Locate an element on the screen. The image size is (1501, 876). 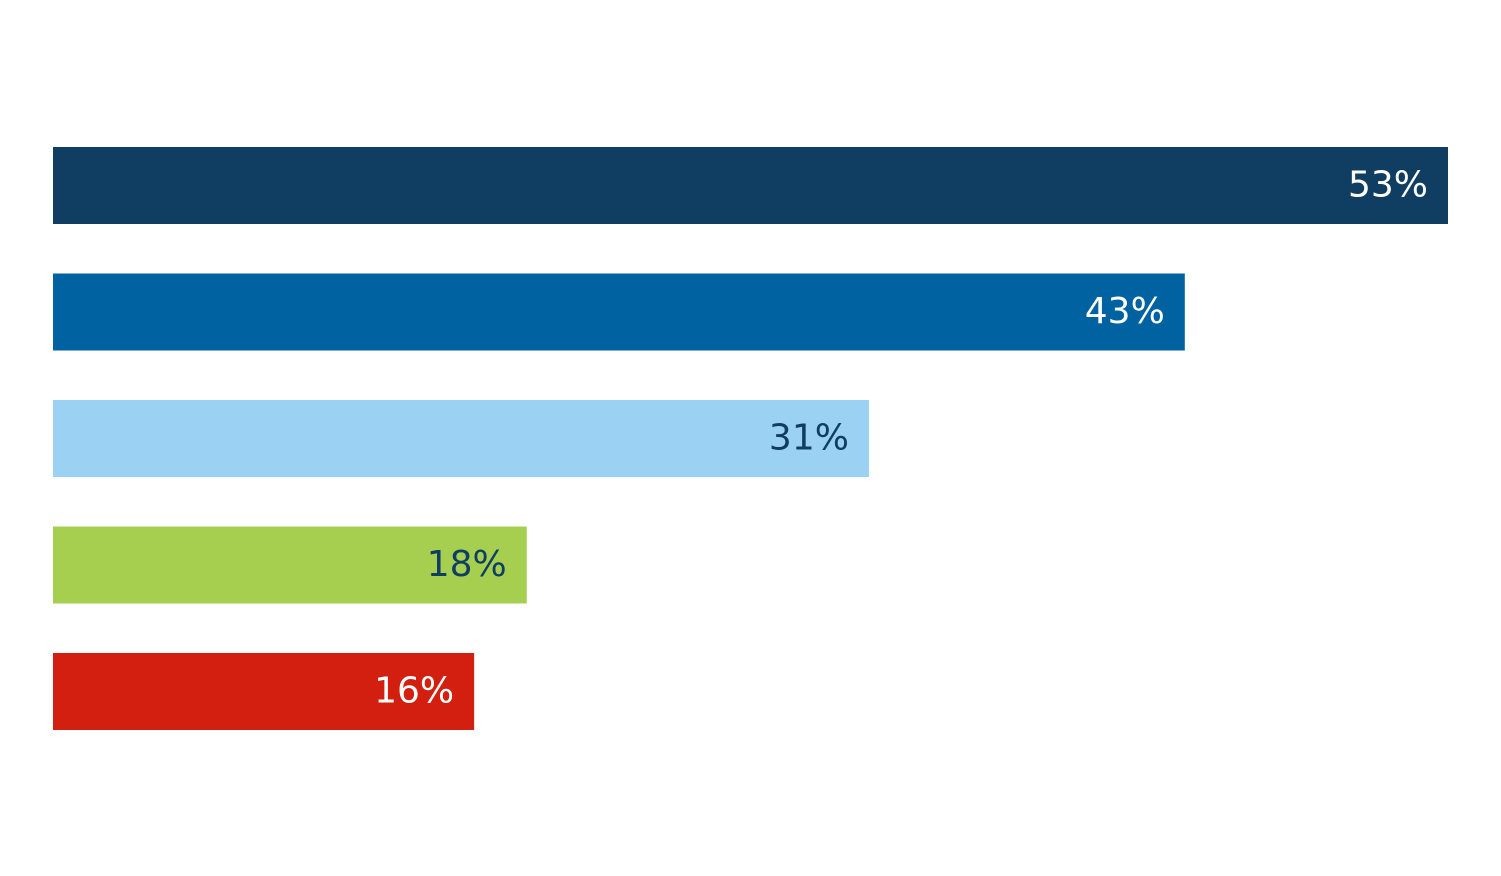
value-label: 16% is located at coordinates (414, 691).